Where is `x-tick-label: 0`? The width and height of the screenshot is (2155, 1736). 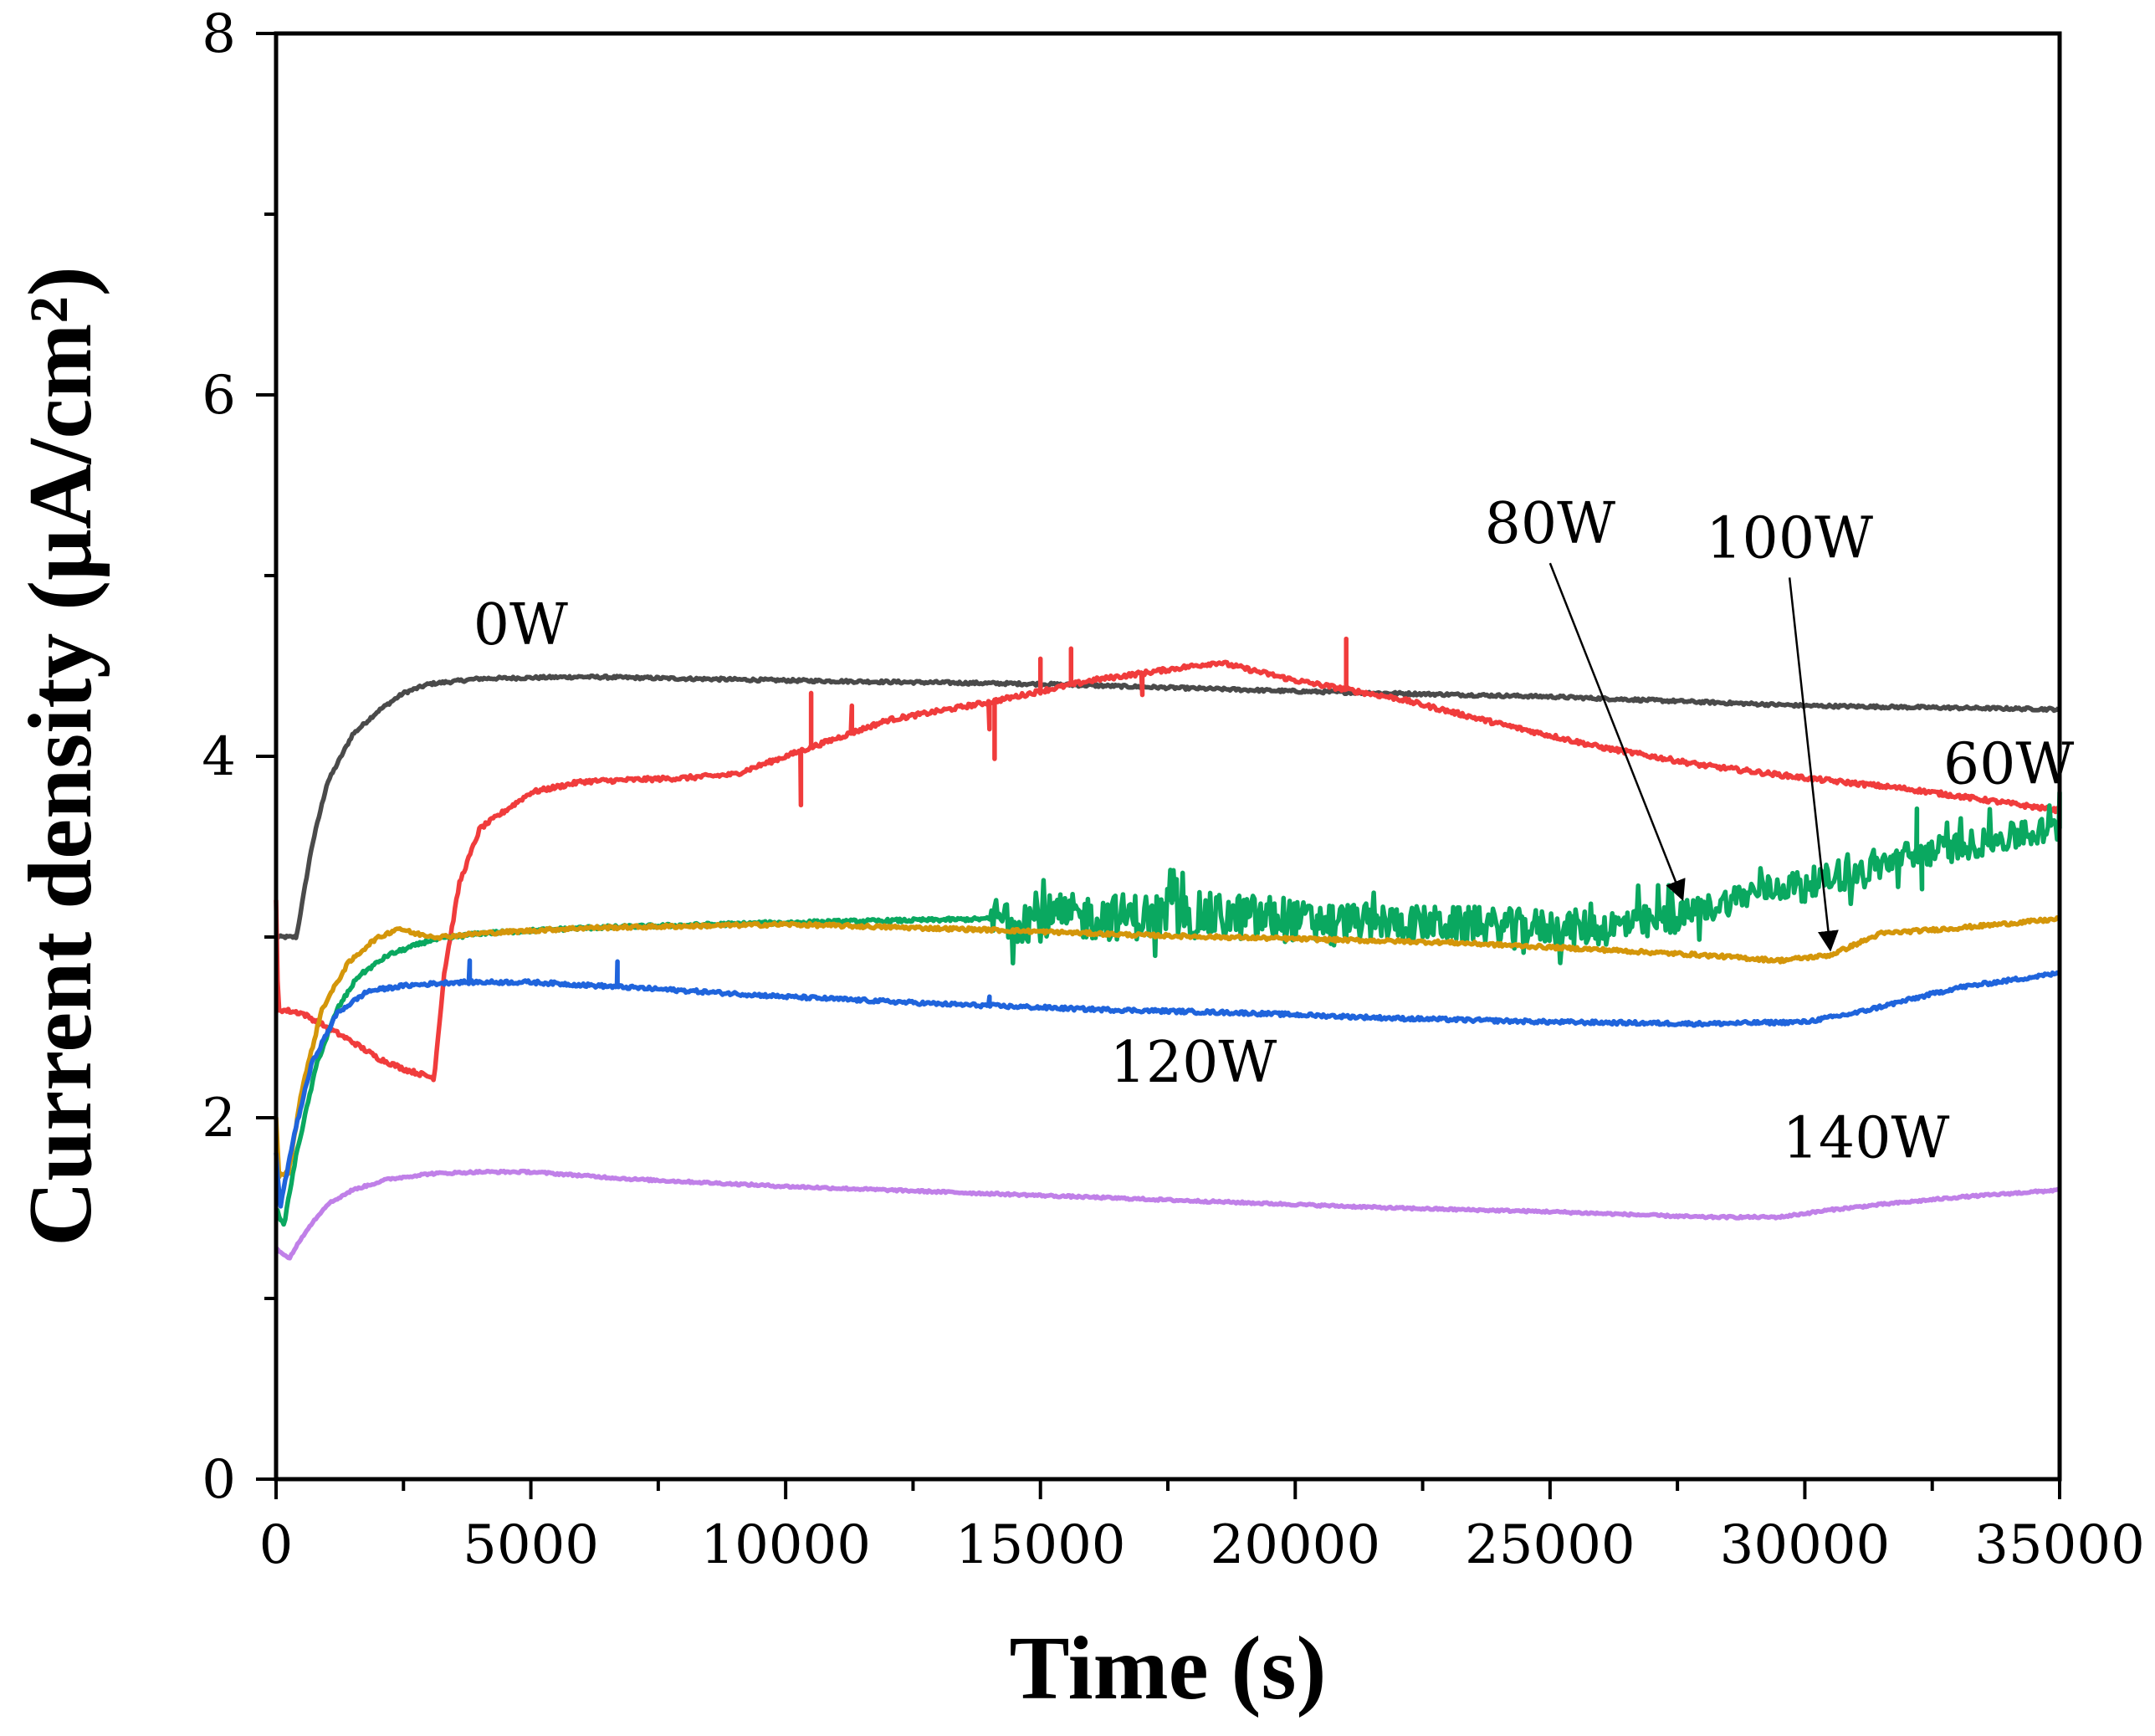
x-tick-label: 0 is located at coordinates (276, 1545).